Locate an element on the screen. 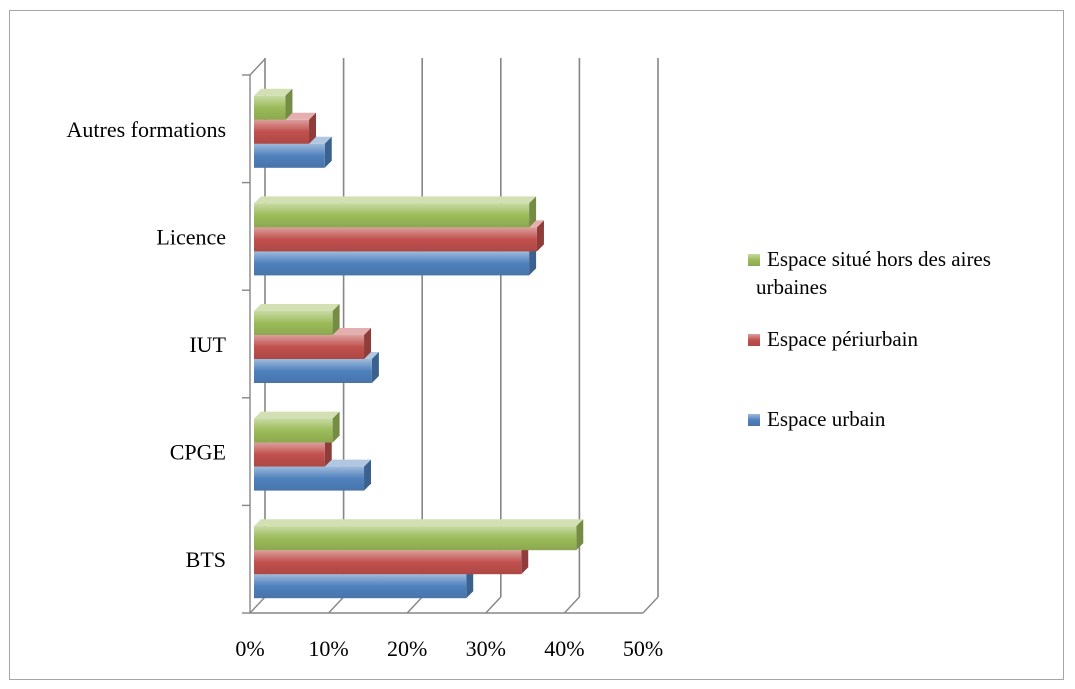  x-tick-label: 20% is located at coordinates (407, 648).